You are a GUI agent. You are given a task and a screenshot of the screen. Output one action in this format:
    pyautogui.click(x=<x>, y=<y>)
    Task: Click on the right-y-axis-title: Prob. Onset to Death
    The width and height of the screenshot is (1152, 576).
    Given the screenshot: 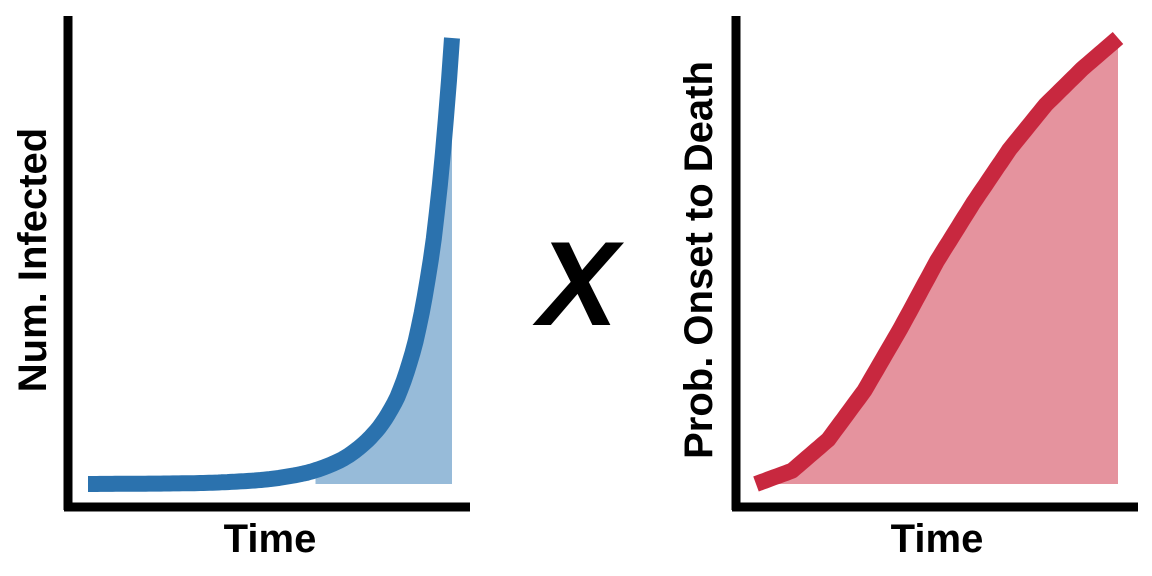 What is the action you would take?
    pyautogui.click(x=699, y=260)
    